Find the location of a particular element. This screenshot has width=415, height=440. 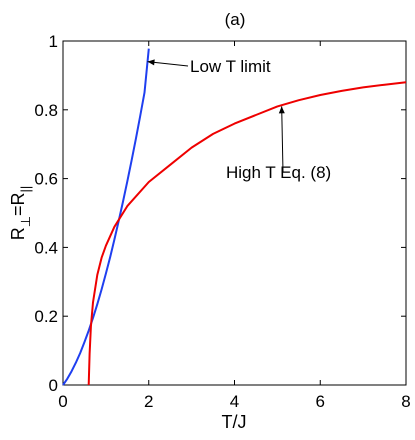

x-tick-label: 4 is located at coordinates (234, 401).